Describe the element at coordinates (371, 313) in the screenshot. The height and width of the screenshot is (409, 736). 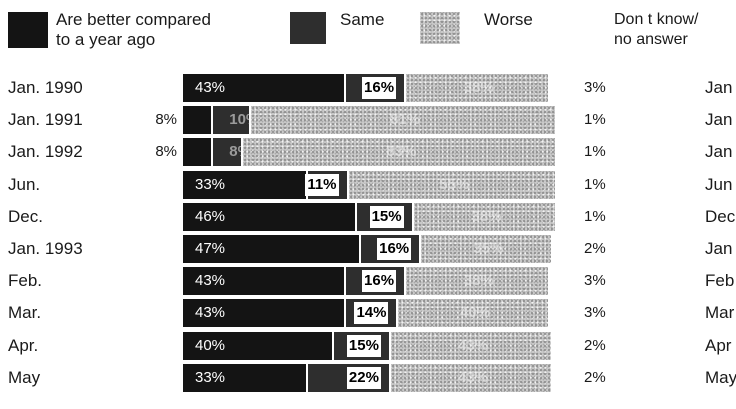
I see `bar-label-same: 14%` at that location.